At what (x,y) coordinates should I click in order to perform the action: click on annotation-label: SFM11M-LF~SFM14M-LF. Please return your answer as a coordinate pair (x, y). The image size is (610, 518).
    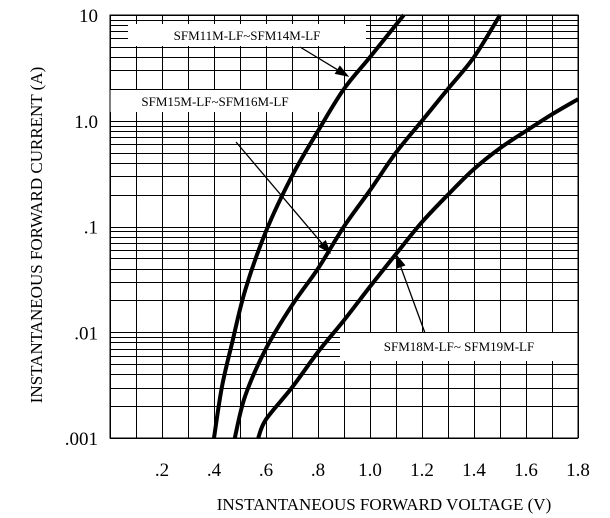
    Looking at the image, I should click on (247, 35).